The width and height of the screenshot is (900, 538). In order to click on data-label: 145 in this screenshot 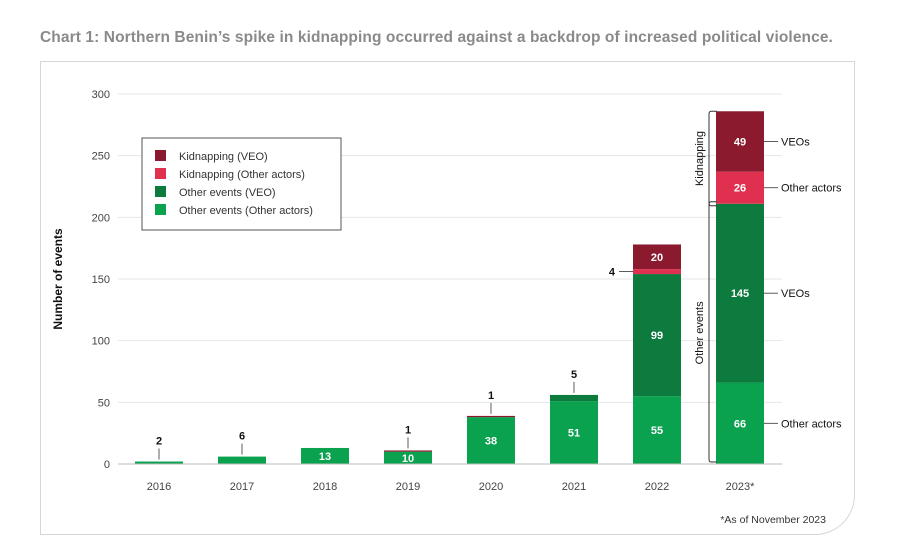, I will do `click(740, 294)`.